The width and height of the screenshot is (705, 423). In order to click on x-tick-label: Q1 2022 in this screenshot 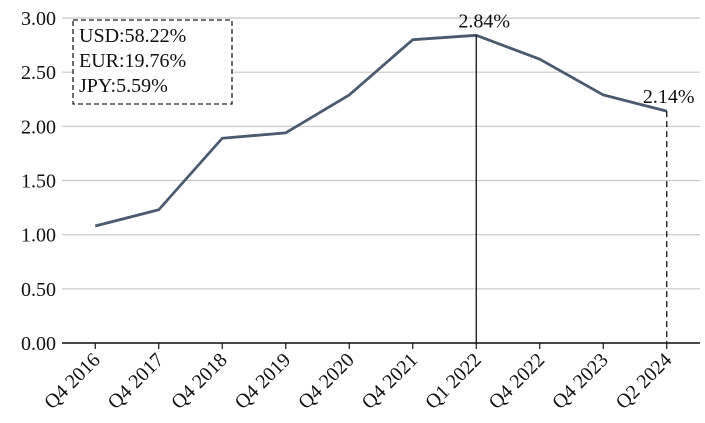, I will do `click(453, 381)`.